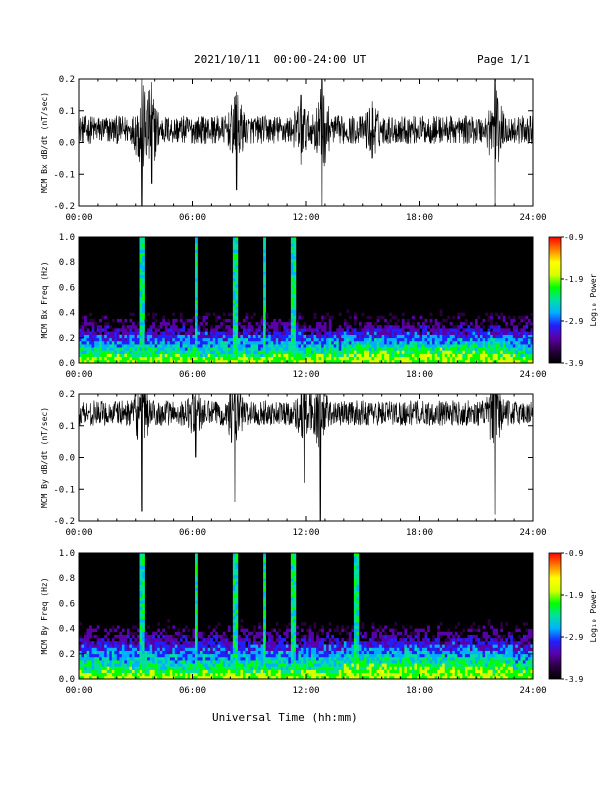  I want to click on date-range-title: 2021/10/11 00:00-24:00 UT, so click(280, 59).